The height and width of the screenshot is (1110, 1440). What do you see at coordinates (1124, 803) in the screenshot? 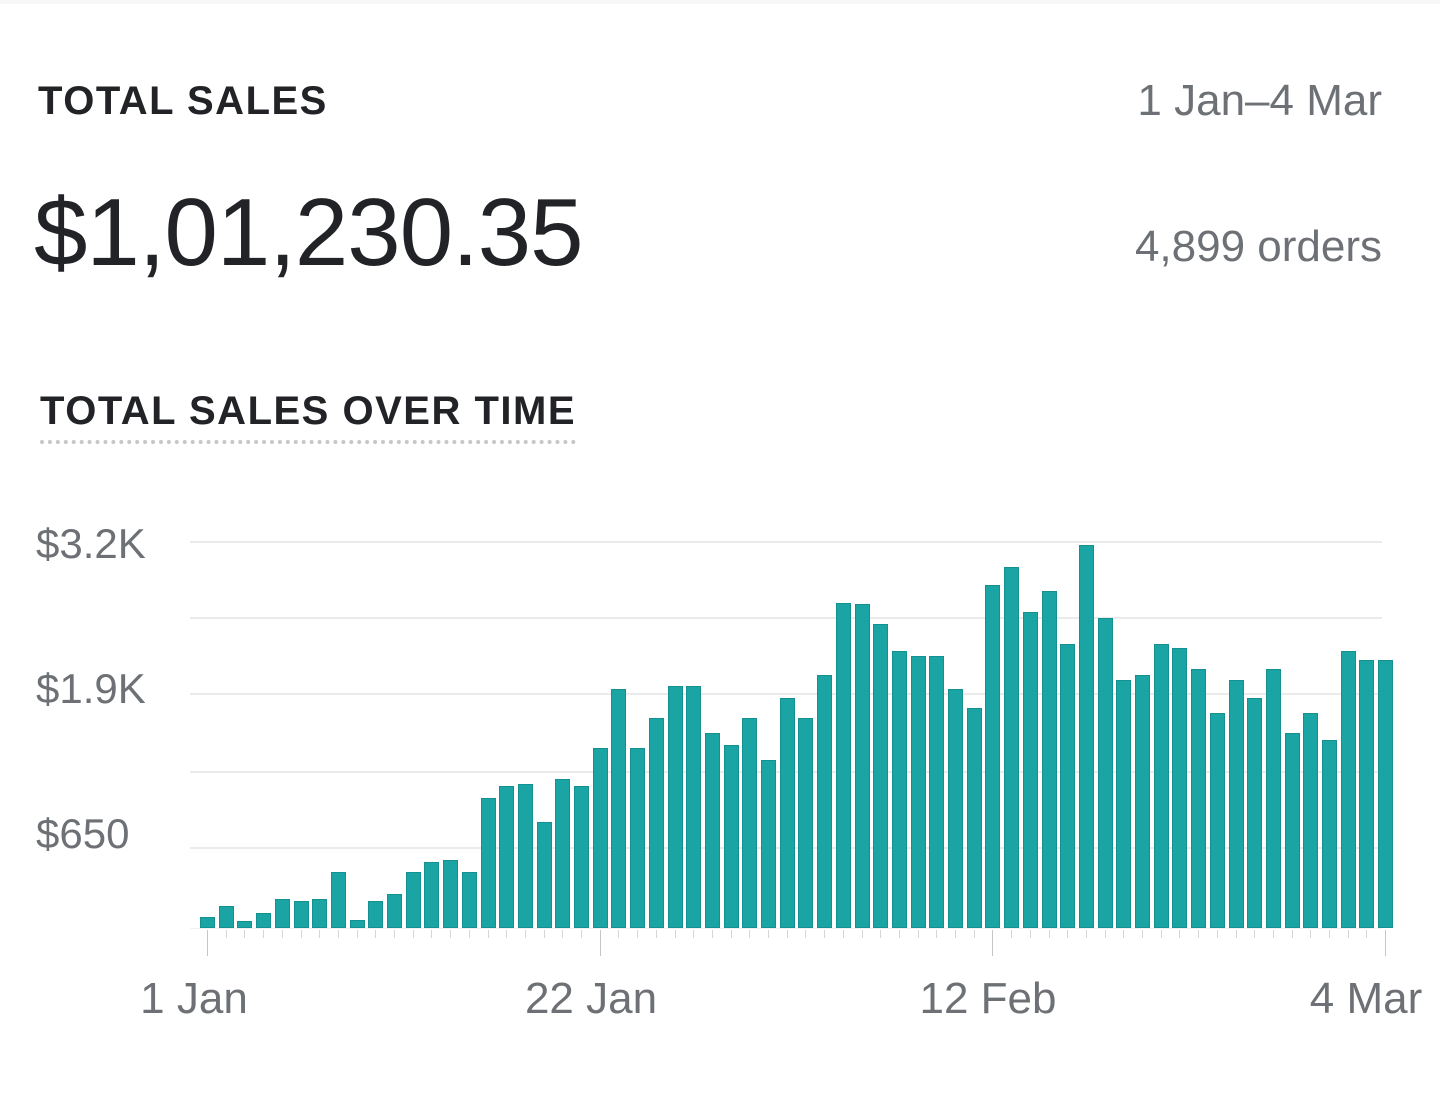
I see `bar-19-feb` at bounding box center [1124, 803].